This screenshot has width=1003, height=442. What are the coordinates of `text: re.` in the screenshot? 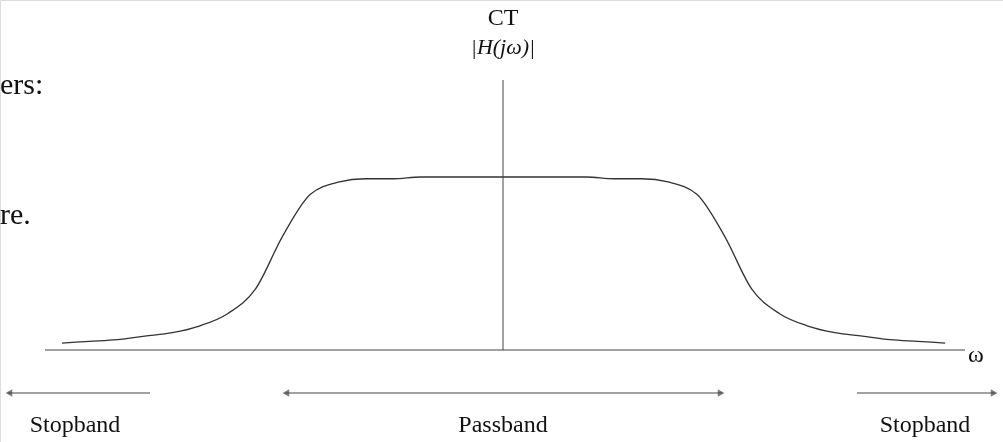 It's located at (15, 213).